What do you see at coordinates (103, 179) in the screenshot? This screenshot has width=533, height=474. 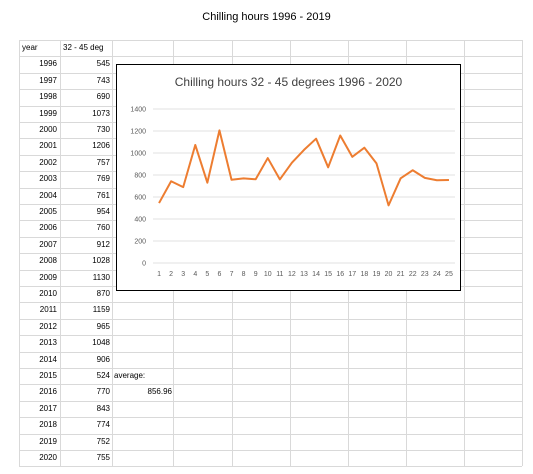 I see `cell-value: 769` at bounding box center [103, 179].